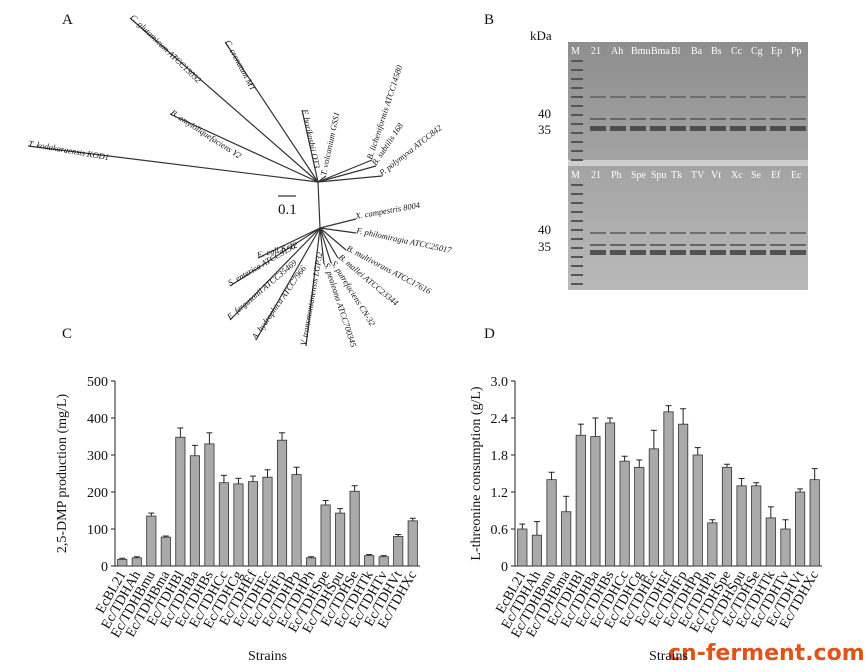  What do you see at coordinates (311, 298) in the screenshot?
I see `tree-label: V. transmontanensis LGP32` at bounding box center [311, 298].